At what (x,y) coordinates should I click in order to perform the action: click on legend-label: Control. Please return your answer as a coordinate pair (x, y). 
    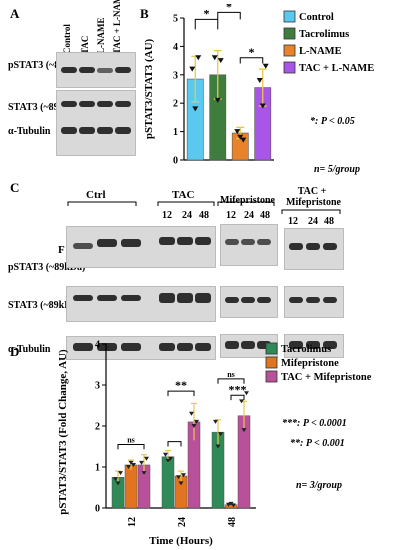
    Looking at the image, I should click on (316, 17).